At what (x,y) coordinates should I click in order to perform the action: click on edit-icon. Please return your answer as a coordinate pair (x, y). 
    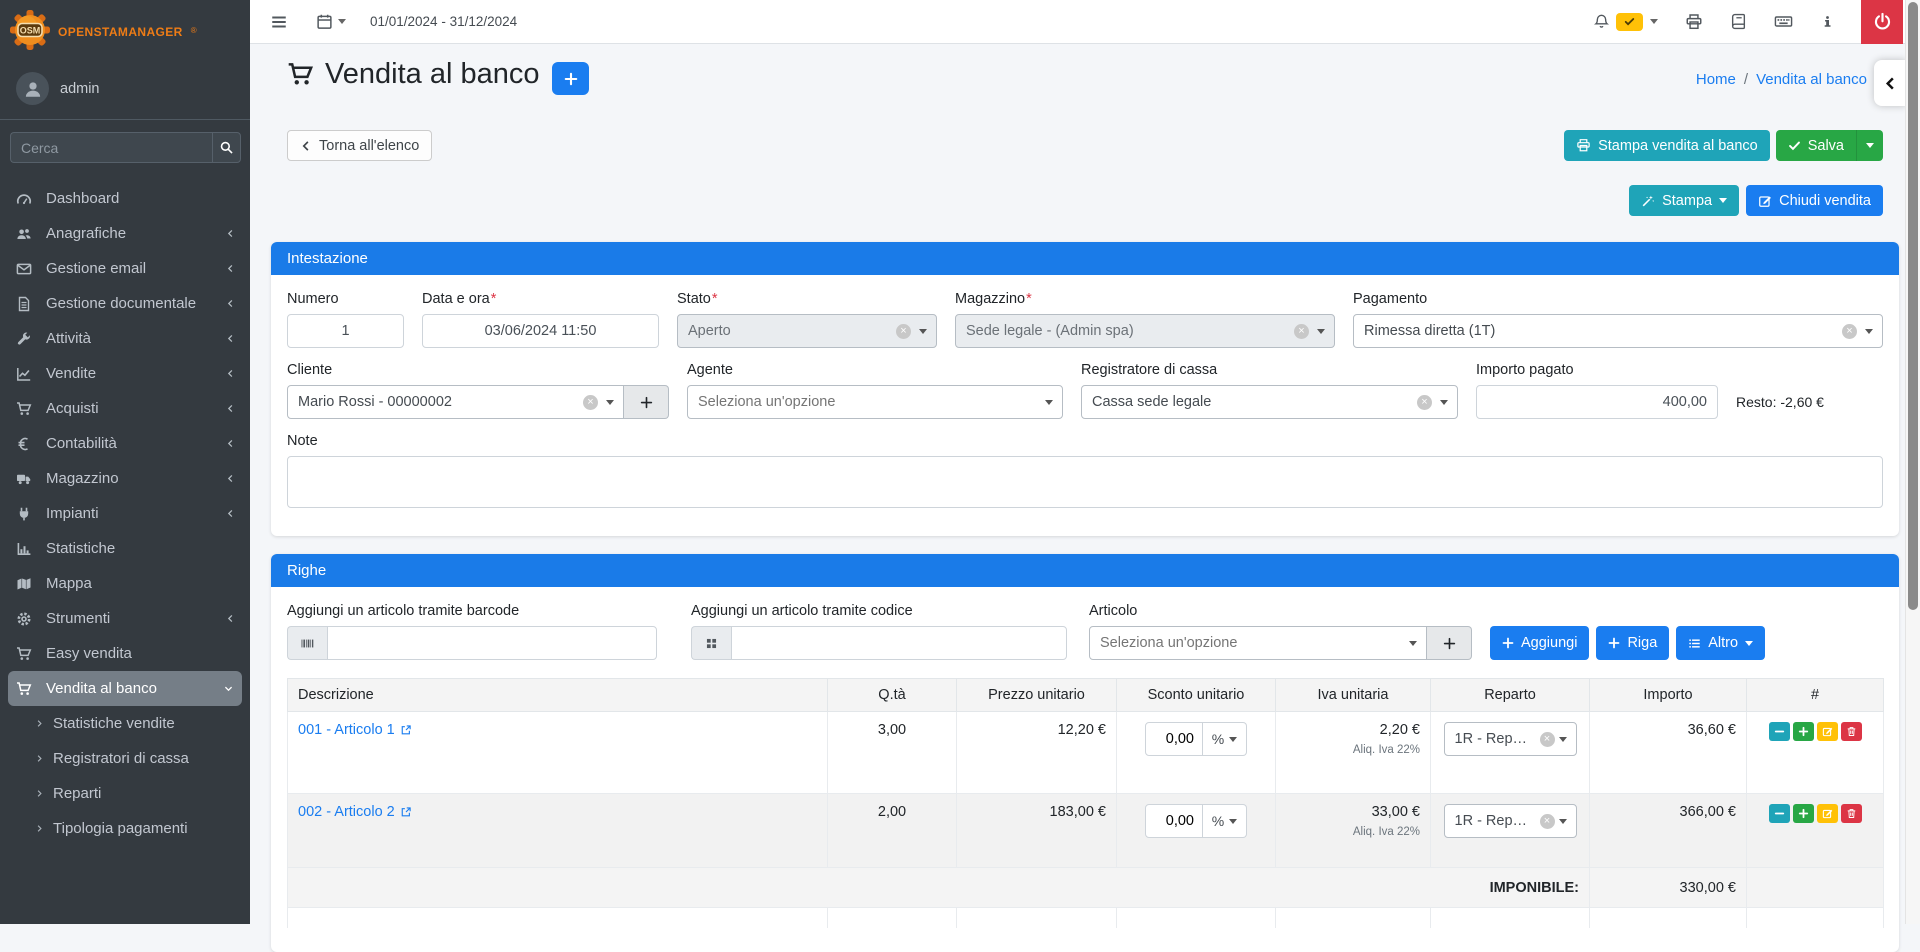
    Looking at the image, I should click on (1827, 813).